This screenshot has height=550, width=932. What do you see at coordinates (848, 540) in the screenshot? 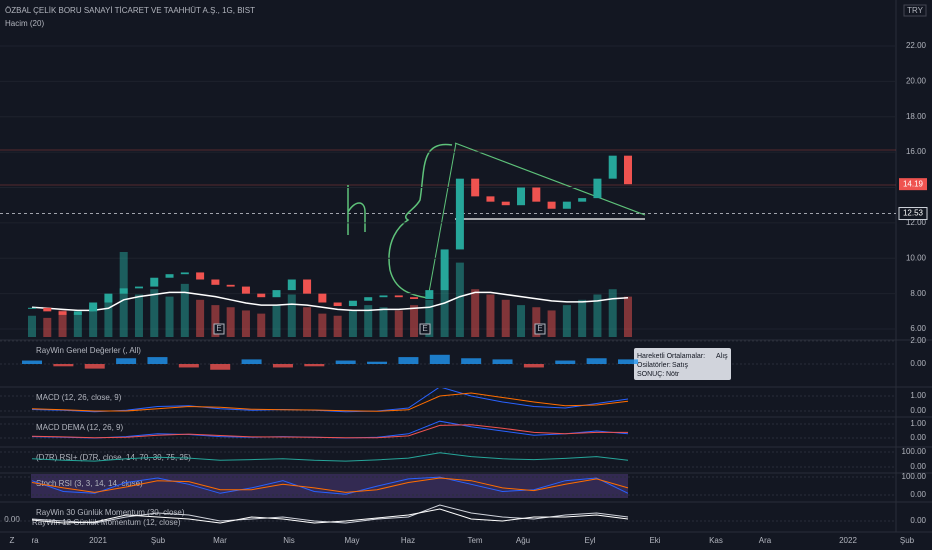
I see `x-tick-label: 2022` at bounding box center [848, 540].